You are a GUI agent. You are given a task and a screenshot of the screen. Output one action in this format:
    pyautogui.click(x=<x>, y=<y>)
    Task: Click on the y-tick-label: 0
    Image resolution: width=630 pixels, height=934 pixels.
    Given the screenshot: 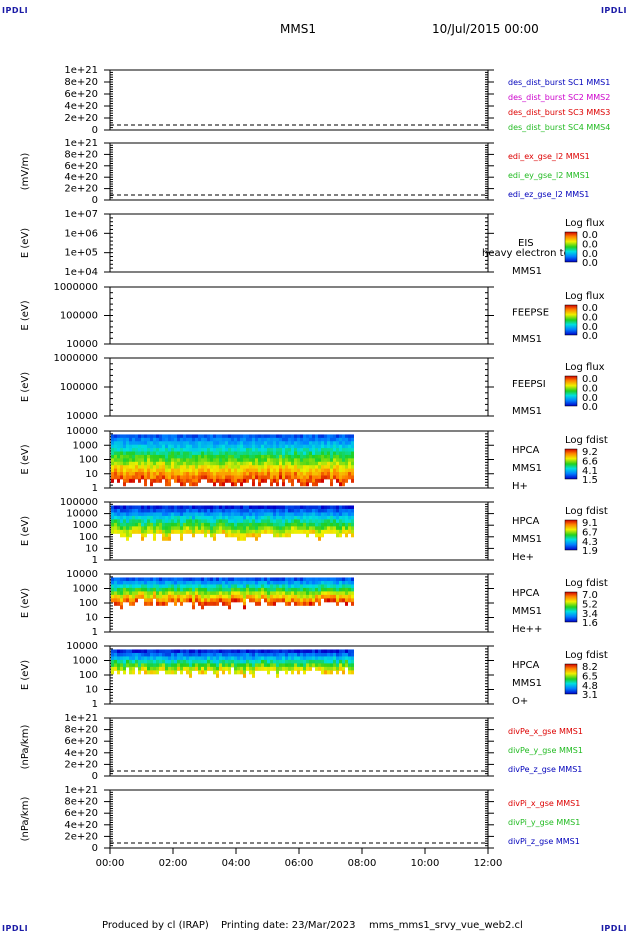 What is the action you would take?
    pyautogui.click(x=95, y=130)
    